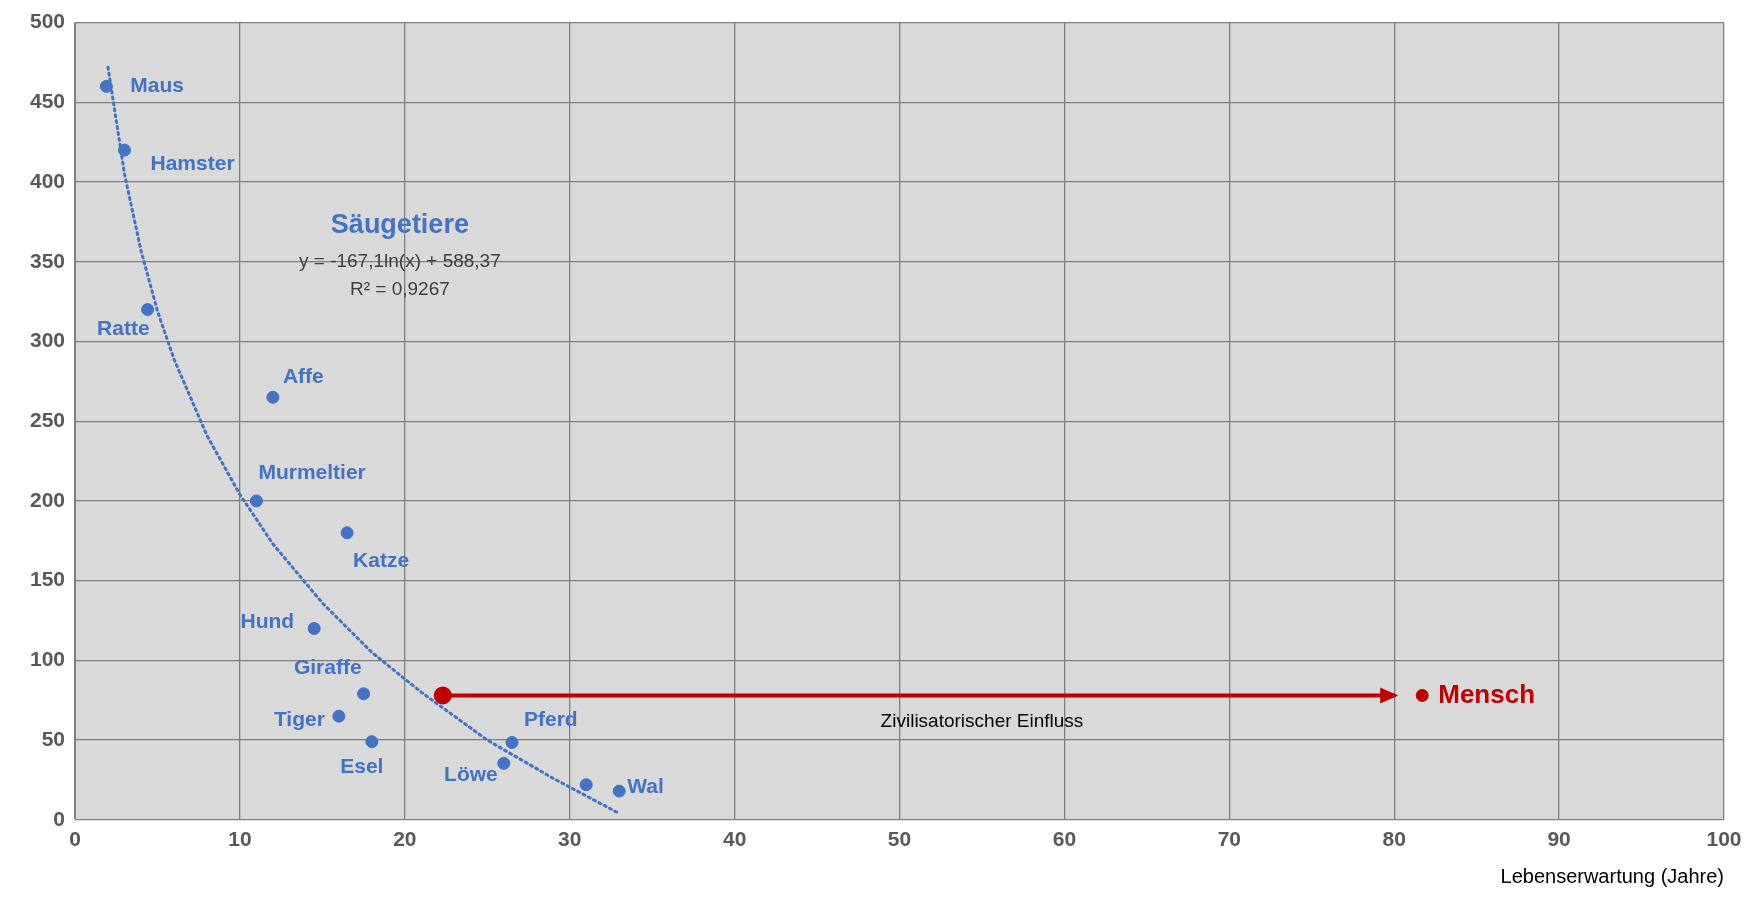 This screenshot has width=1750, height=897. What do you see at coordinates (59, 818) in the screenshot?
I see `y-tick-label: 0` at bounding box center [59, 818].